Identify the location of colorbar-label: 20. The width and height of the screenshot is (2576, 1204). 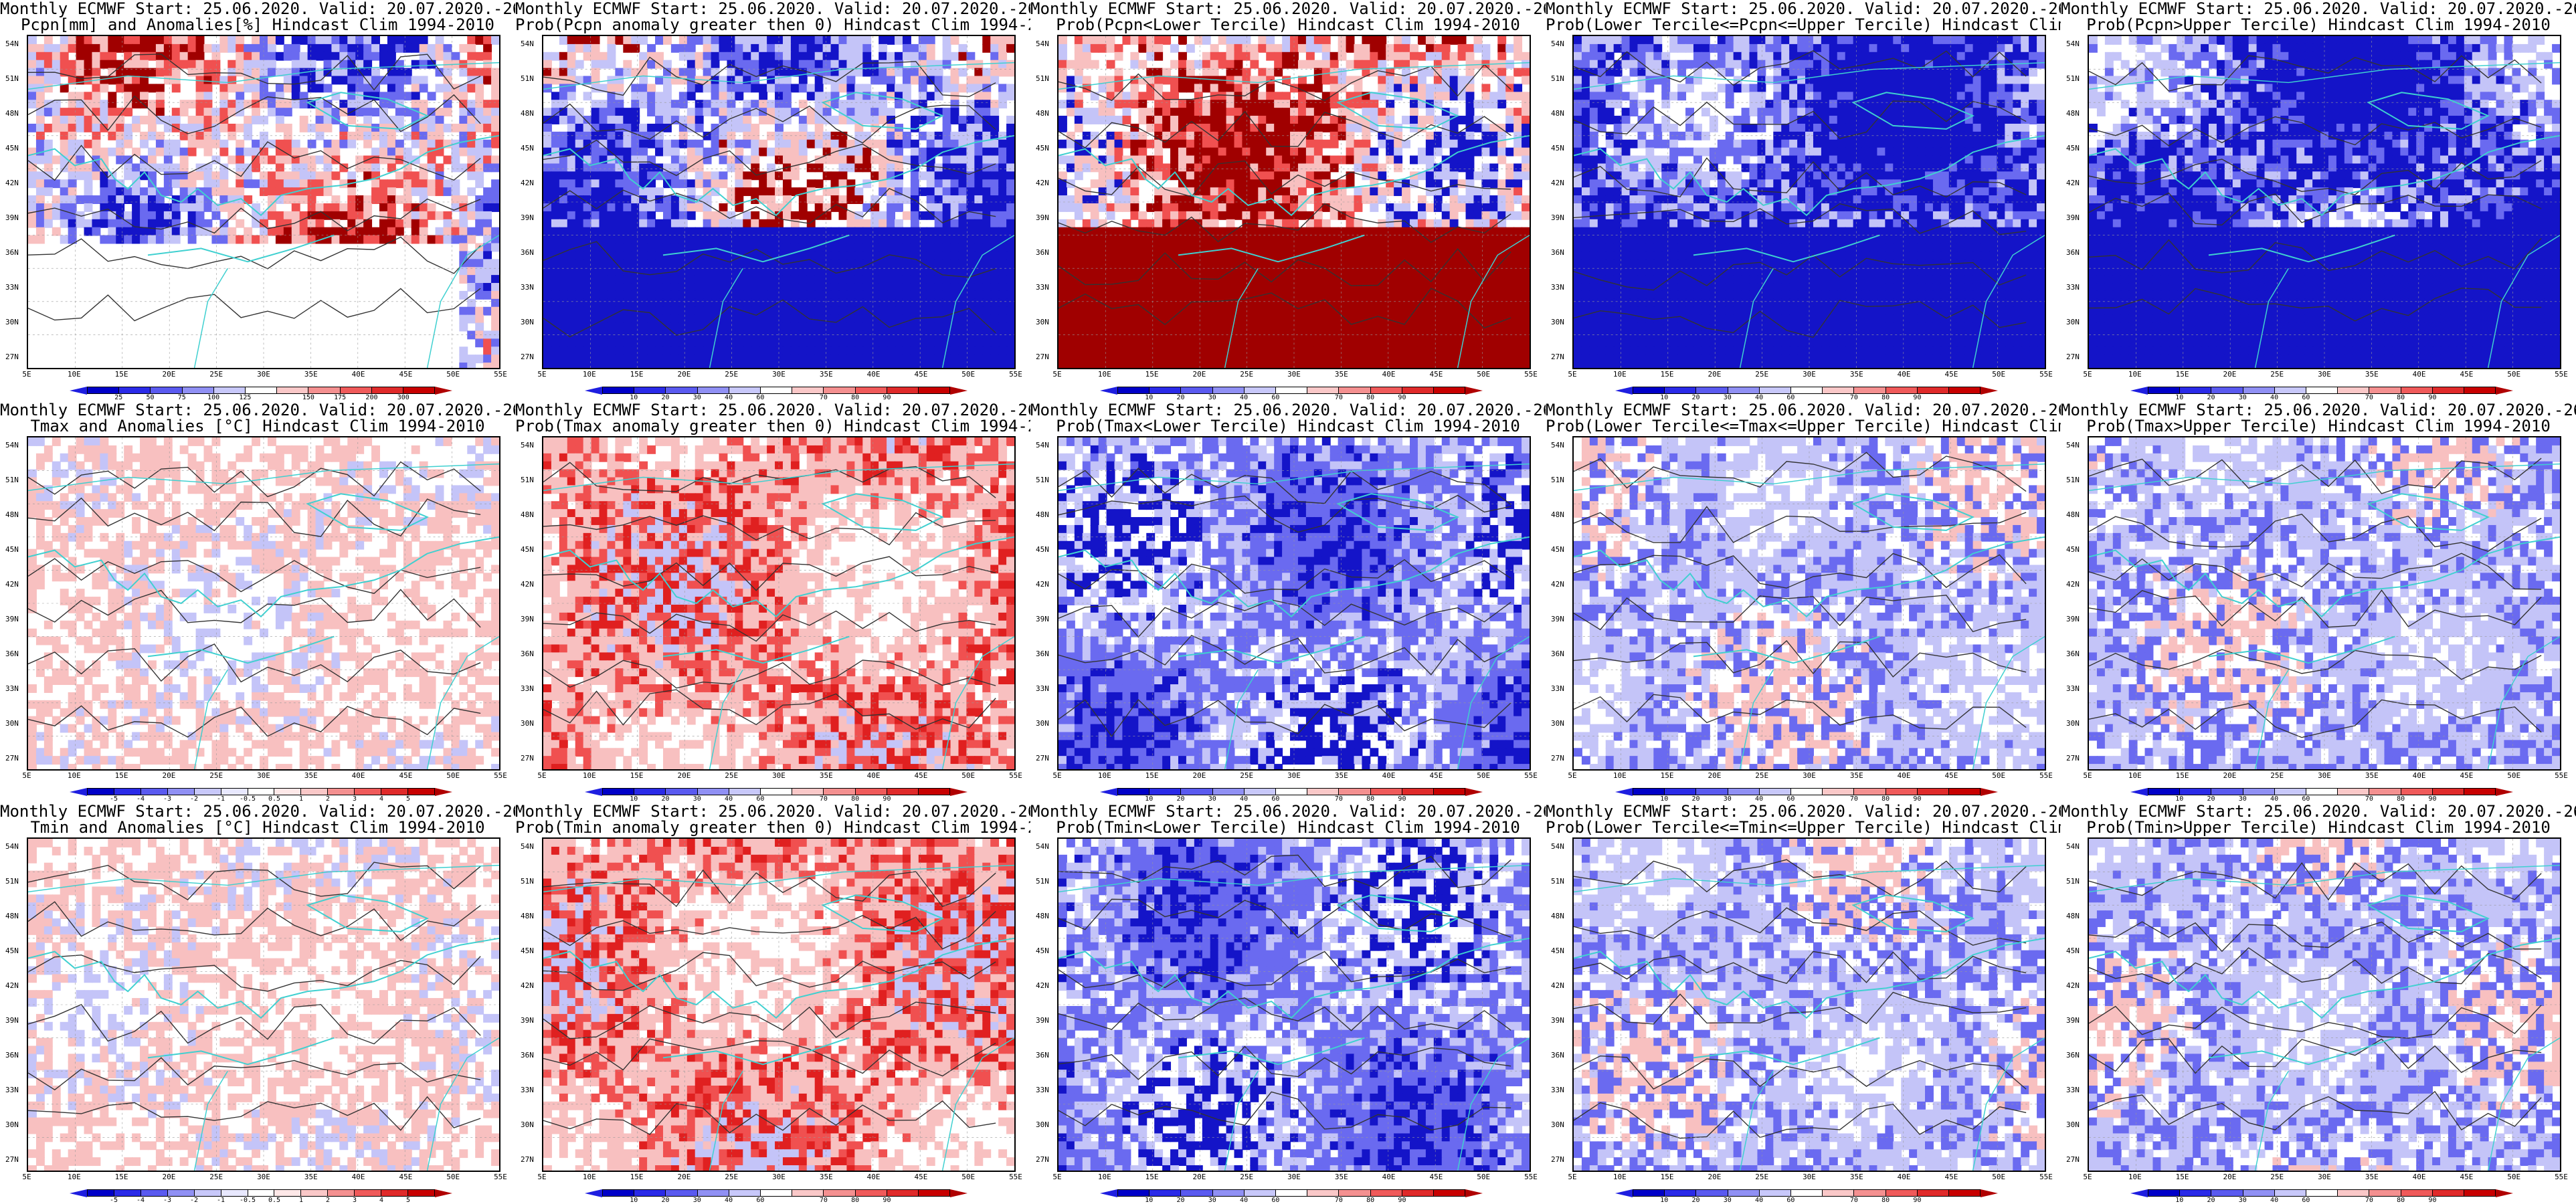
(1181, 1200).